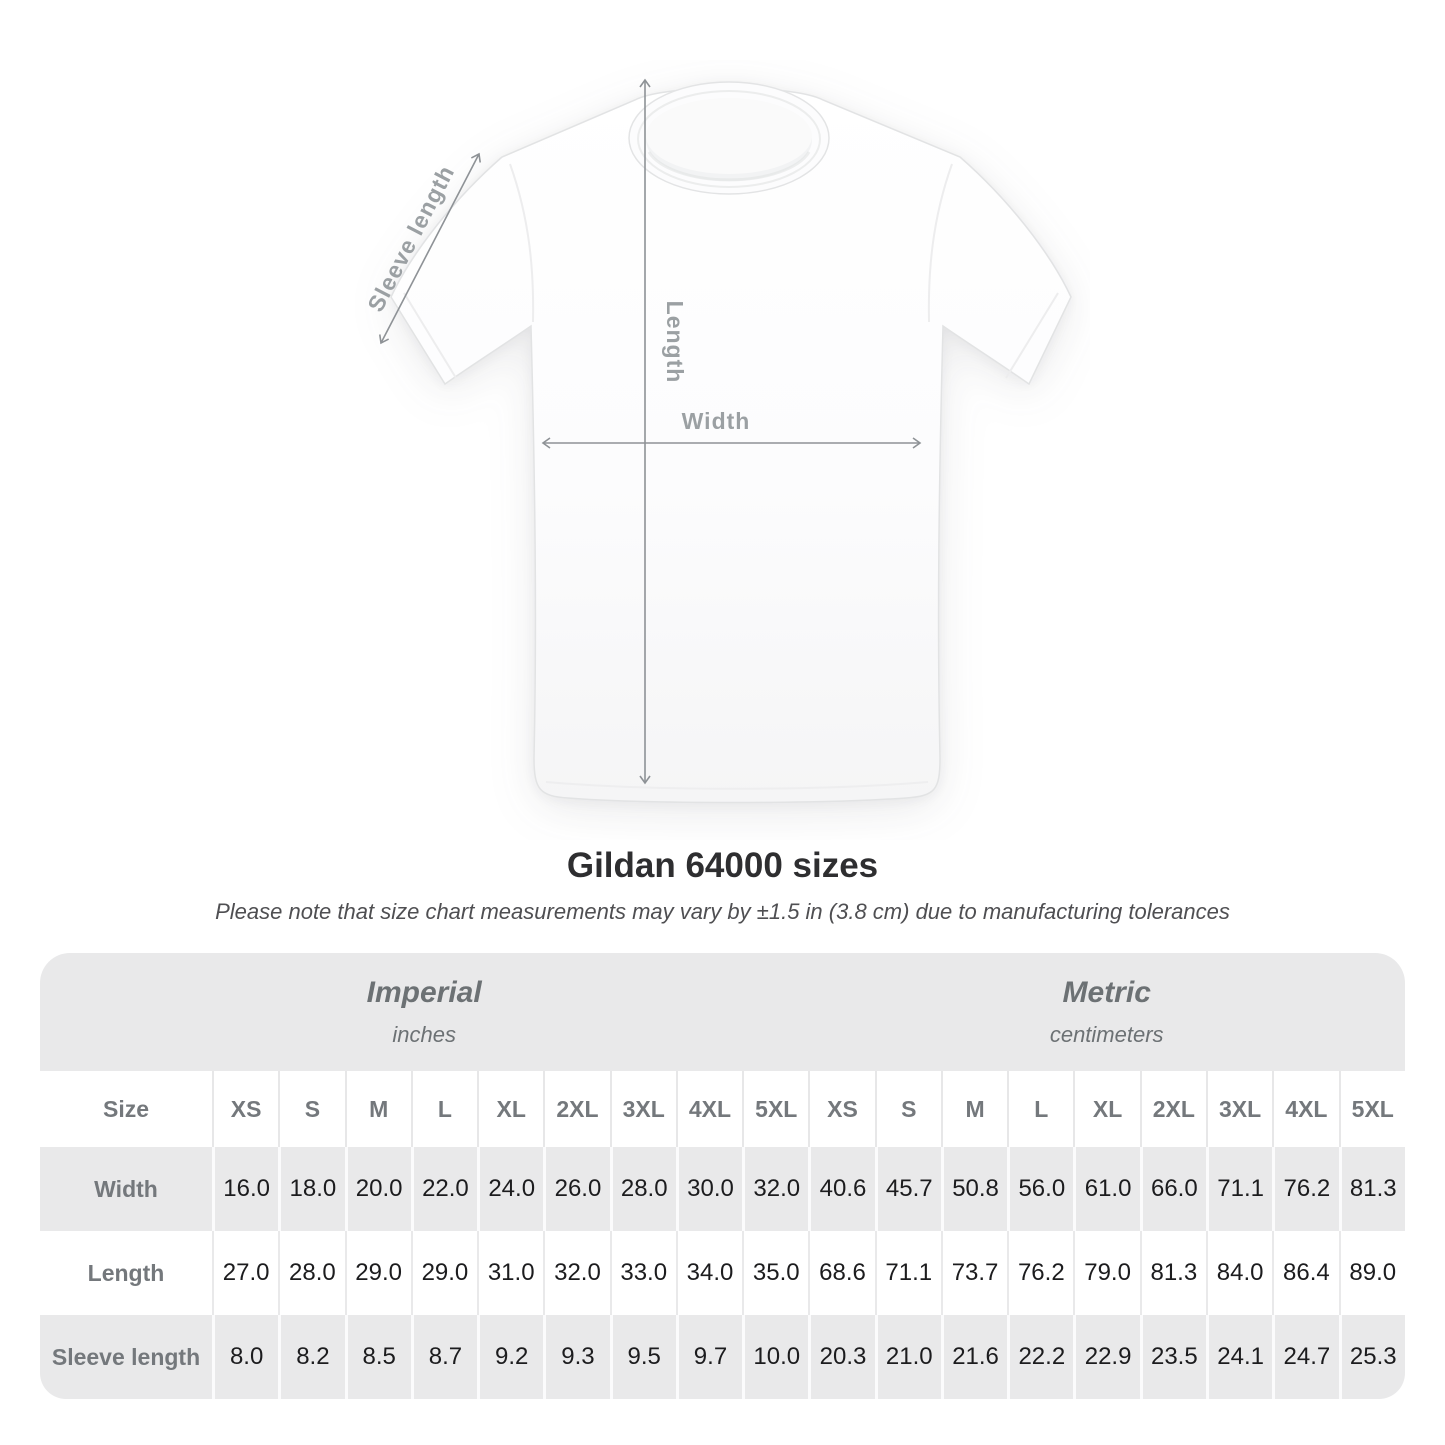 This screenshot has width=1445, height=1445. Describe the element at coordinates (841, 1189) in the screenshot. I see `table-cell-metric: 40.6` at that location.